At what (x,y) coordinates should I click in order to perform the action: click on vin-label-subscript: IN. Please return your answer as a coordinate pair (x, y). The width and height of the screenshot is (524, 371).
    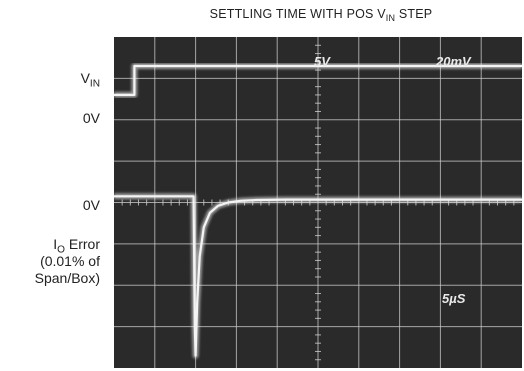
    Looking at the image, I should click on (94, 84).